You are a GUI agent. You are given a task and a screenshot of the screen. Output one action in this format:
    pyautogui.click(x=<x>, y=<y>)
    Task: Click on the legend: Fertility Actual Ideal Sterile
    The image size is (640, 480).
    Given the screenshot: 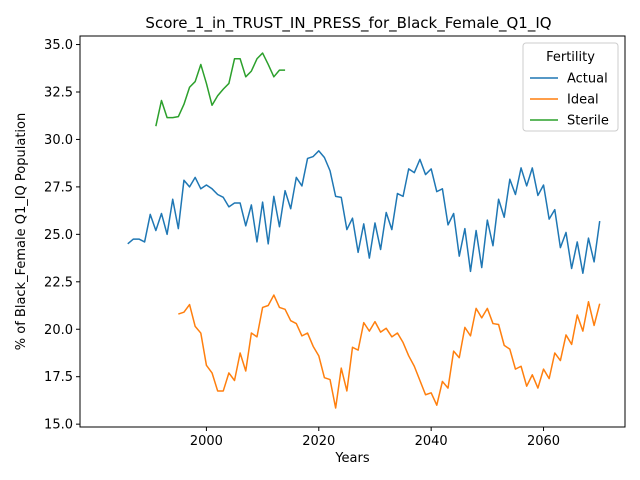 What is the action you would take?
    pyautogui.click(x=570, y=87)
    